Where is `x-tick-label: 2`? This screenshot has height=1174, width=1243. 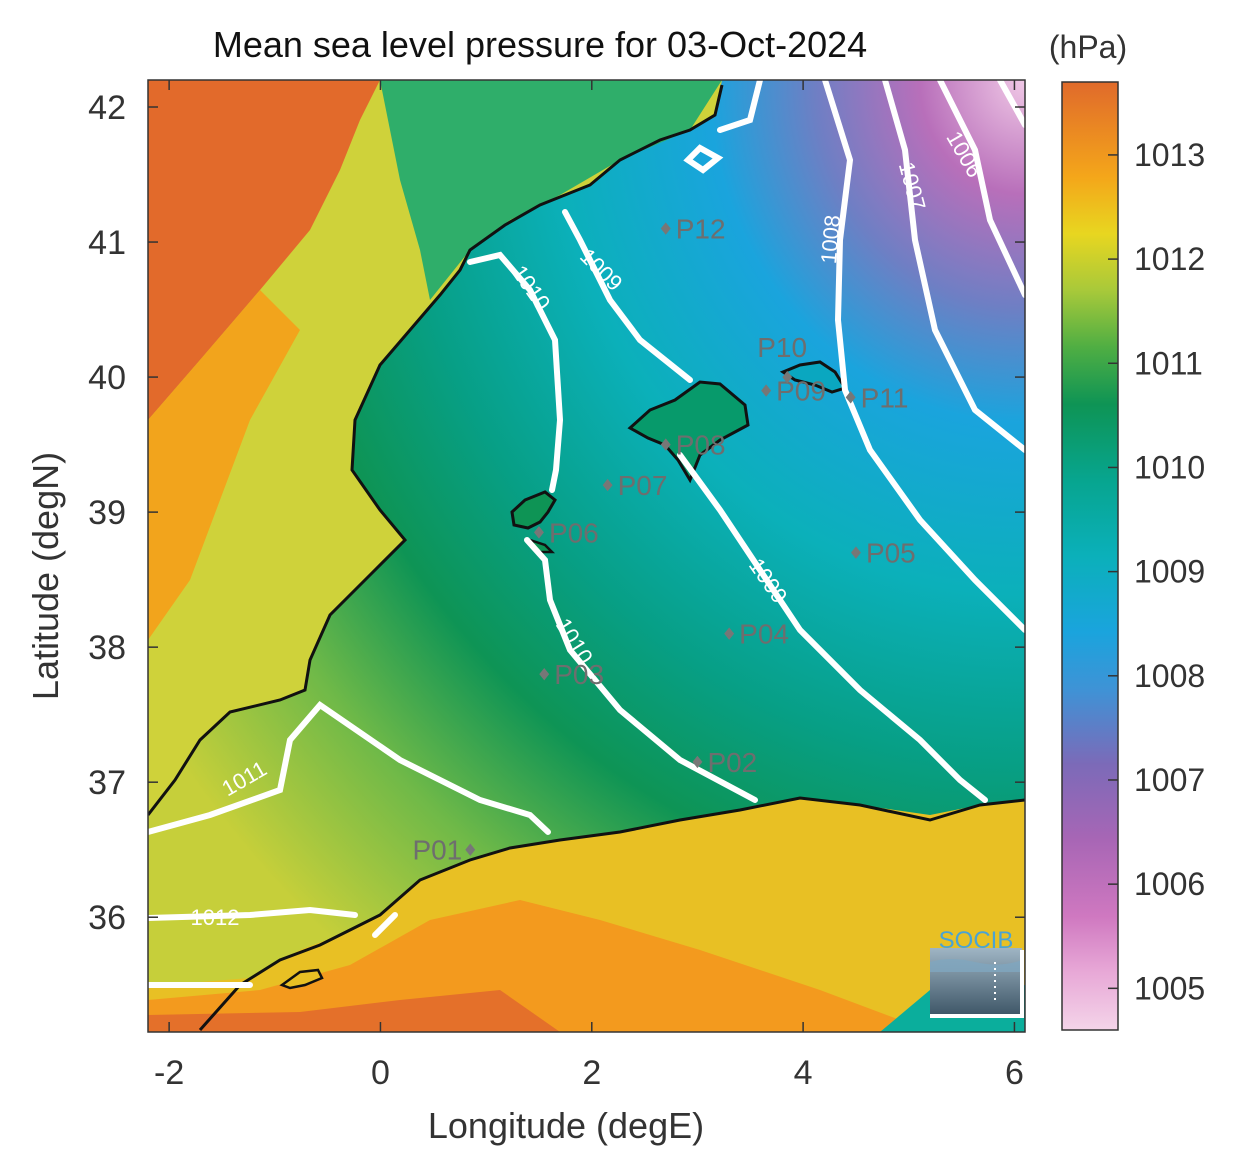
x-tick-label: 2 is located at coordinates (591, 1073).